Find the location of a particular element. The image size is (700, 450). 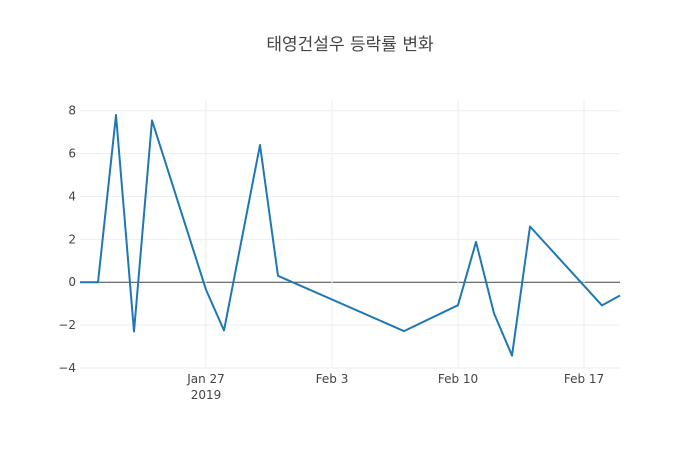

x-tick-sublabel: 2019 is located at coordinates (206, 395).